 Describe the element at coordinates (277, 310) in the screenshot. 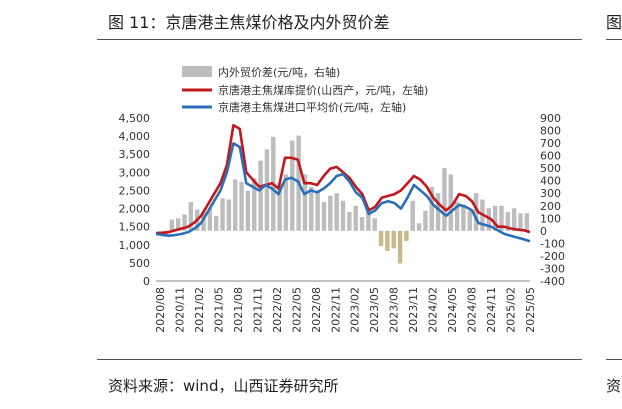

I see `x-tick-label: 2022/02` at that location.